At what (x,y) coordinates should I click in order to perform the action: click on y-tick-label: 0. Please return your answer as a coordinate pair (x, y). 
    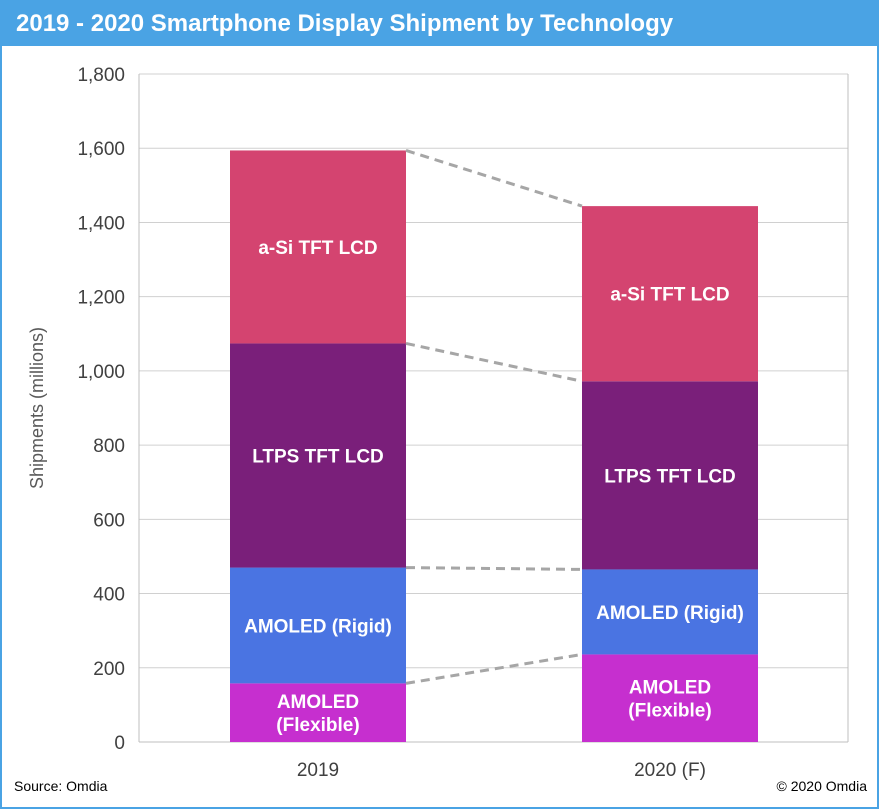
    Looking at the image, I should click on (119, 743).